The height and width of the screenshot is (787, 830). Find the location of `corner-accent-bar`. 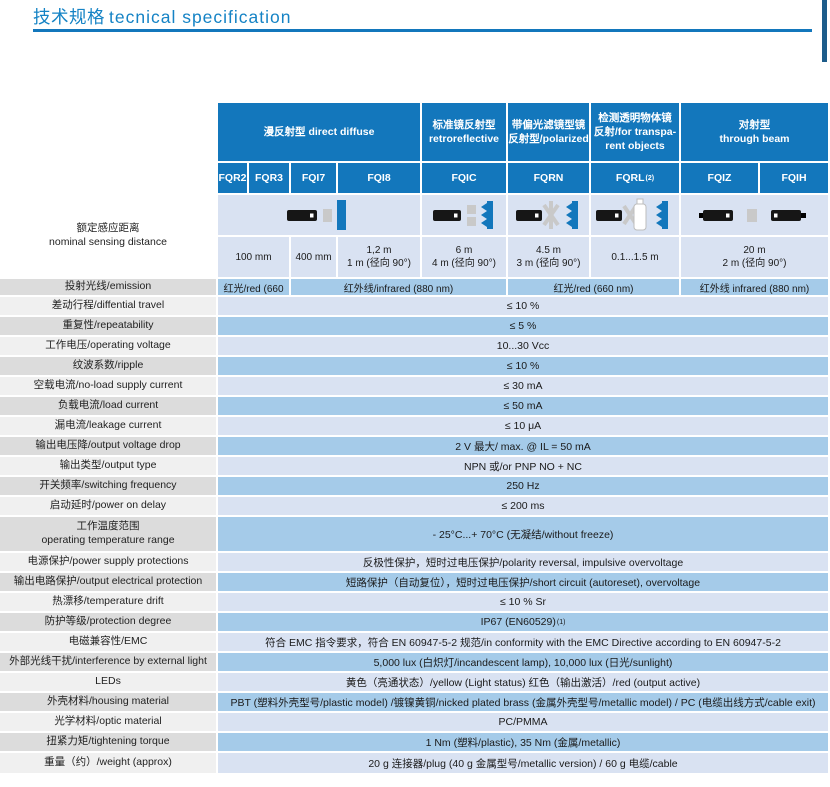

corner-accent-bar is located at coordinates (824, 31).